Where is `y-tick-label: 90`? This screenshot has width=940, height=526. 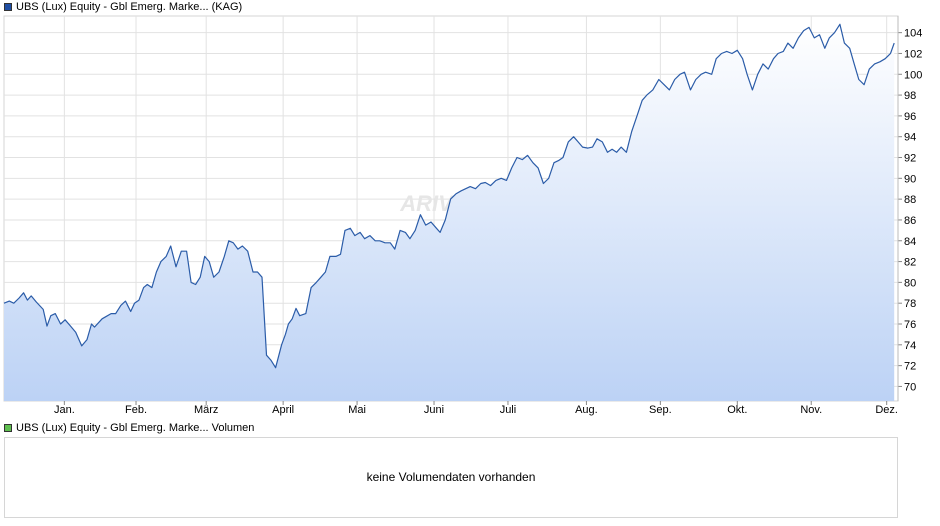 y-tick-label: 90 is located at coordinates (910, 179).